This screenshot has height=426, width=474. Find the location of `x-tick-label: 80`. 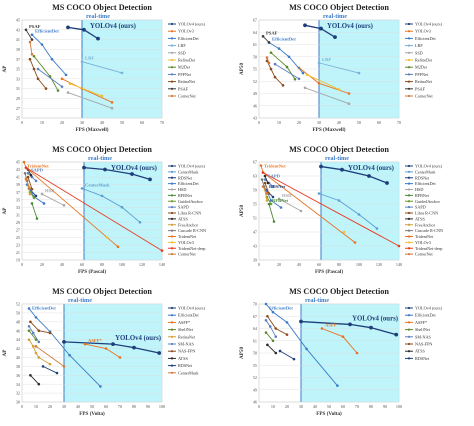

x-tick-label: 80 is located at coordinates (102, 264).